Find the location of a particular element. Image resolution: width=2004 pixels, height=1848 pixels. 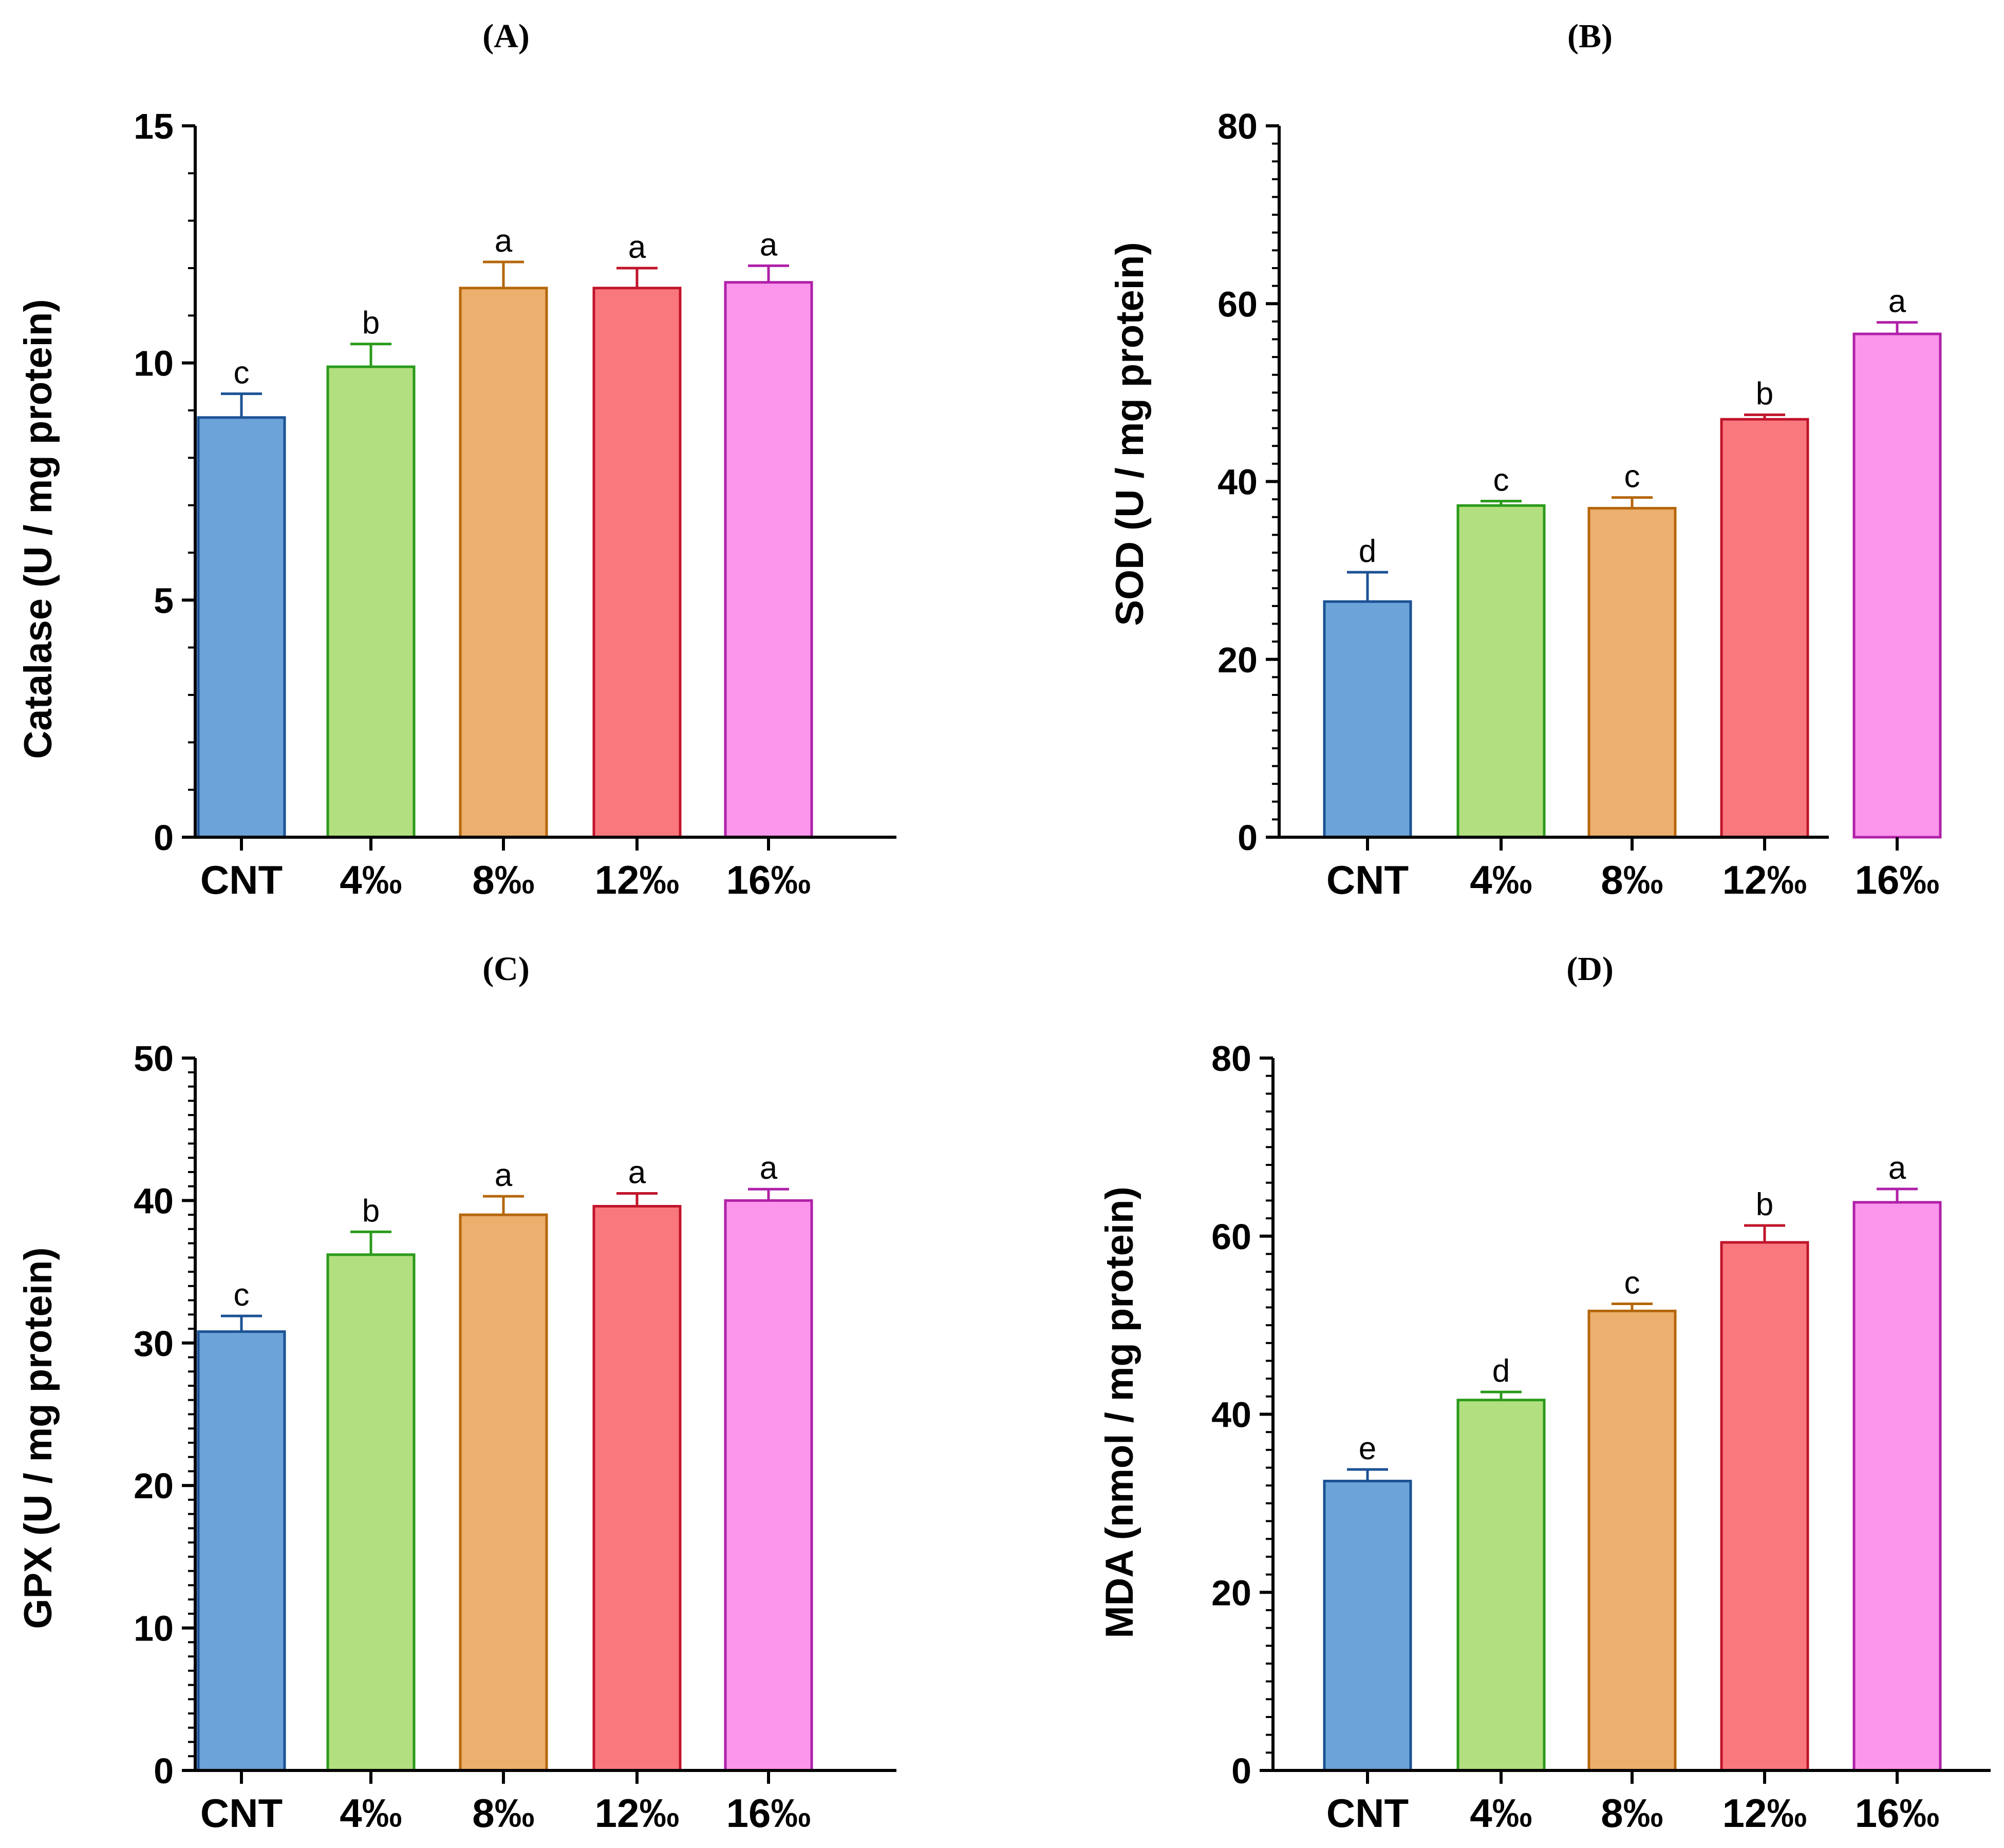

y-tick-label: 50 is located at coordinates (154, 1059).